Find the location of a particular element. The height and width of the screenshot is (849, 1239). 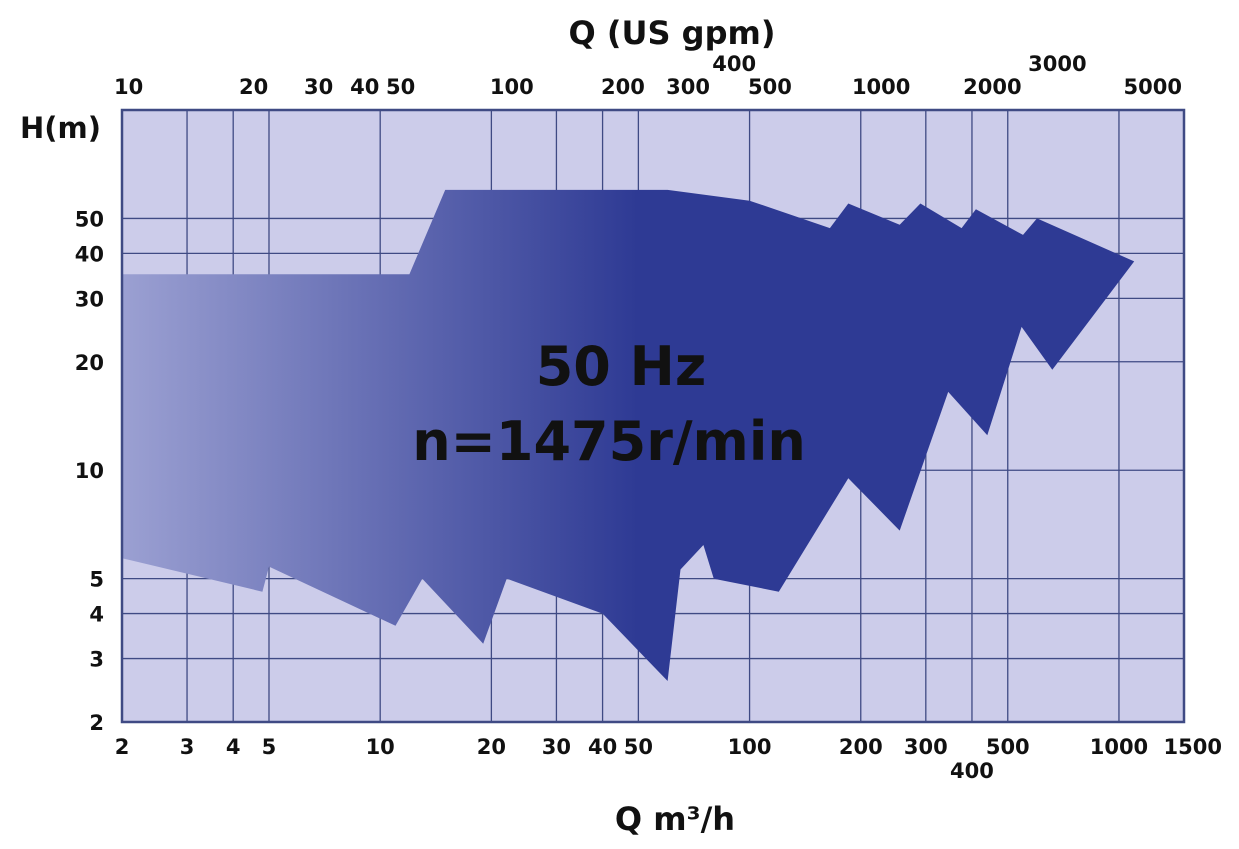

top-tick-label: 300 is located at coordinates (688, 87).